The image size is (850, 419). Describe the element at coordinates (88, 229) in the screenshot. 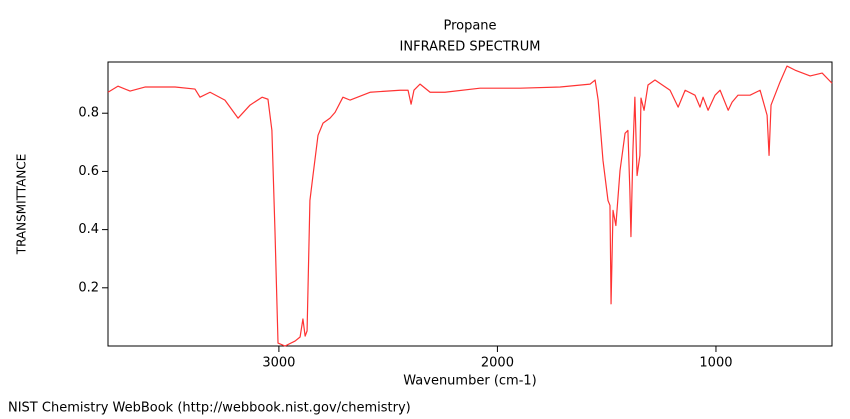

I see `y-tick-label: 0.4` at that location.